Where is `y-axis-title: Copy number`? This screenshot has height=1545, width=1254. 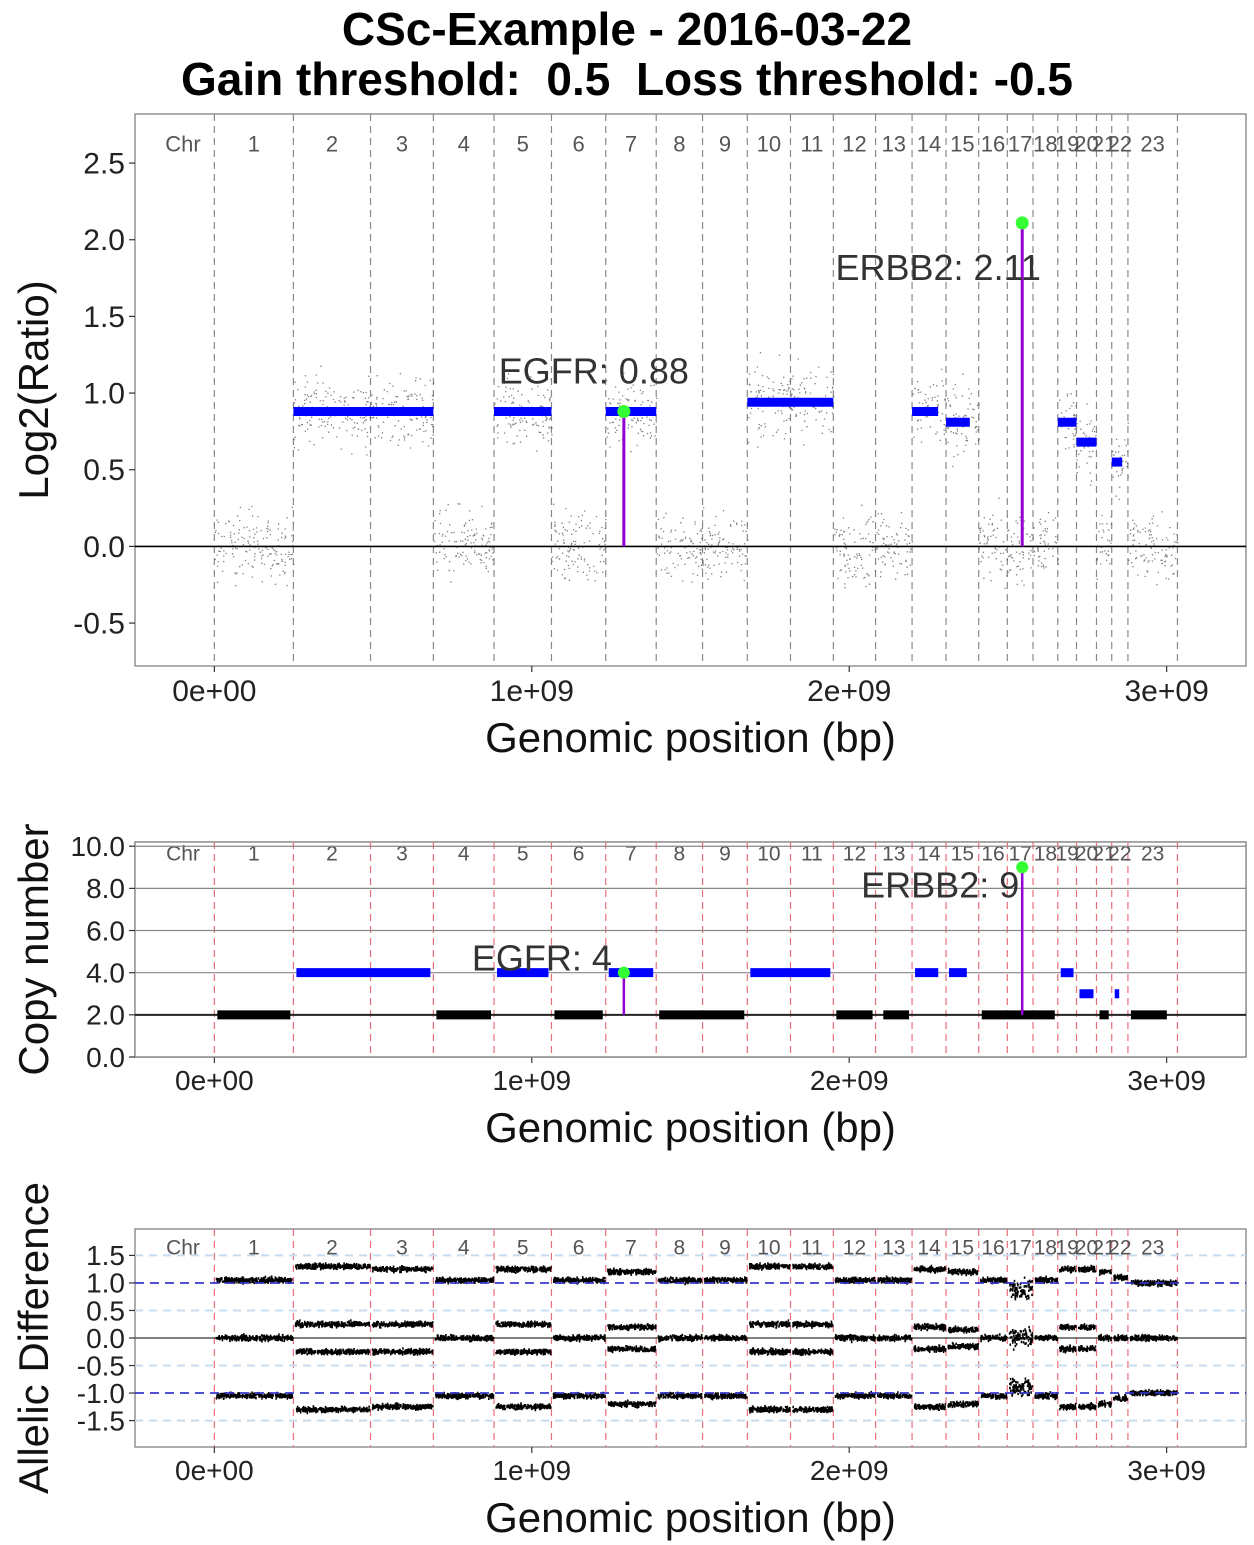 y-axis-title: Copy number is located at coordinates (33, 949).